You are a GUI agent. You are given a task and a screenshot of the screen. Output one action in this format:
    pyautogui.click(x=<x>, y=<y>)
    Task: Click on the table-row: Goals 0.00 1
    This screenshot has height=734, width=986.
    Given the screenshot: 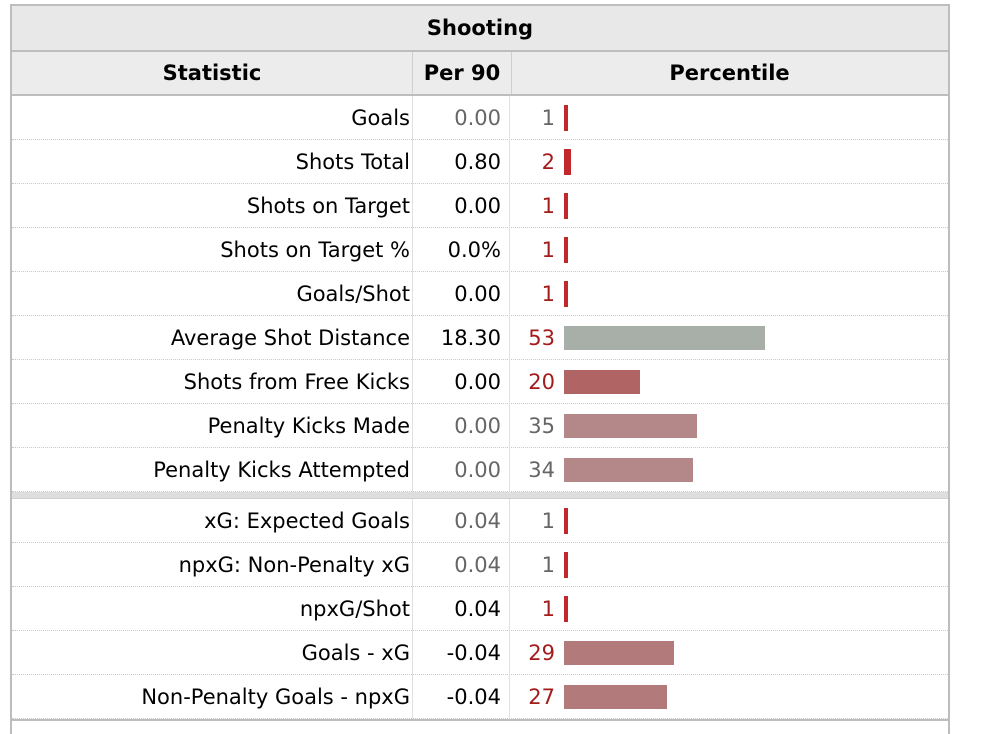 What is the action you would take?
    pyautogui.click(x=480, y=118)
    